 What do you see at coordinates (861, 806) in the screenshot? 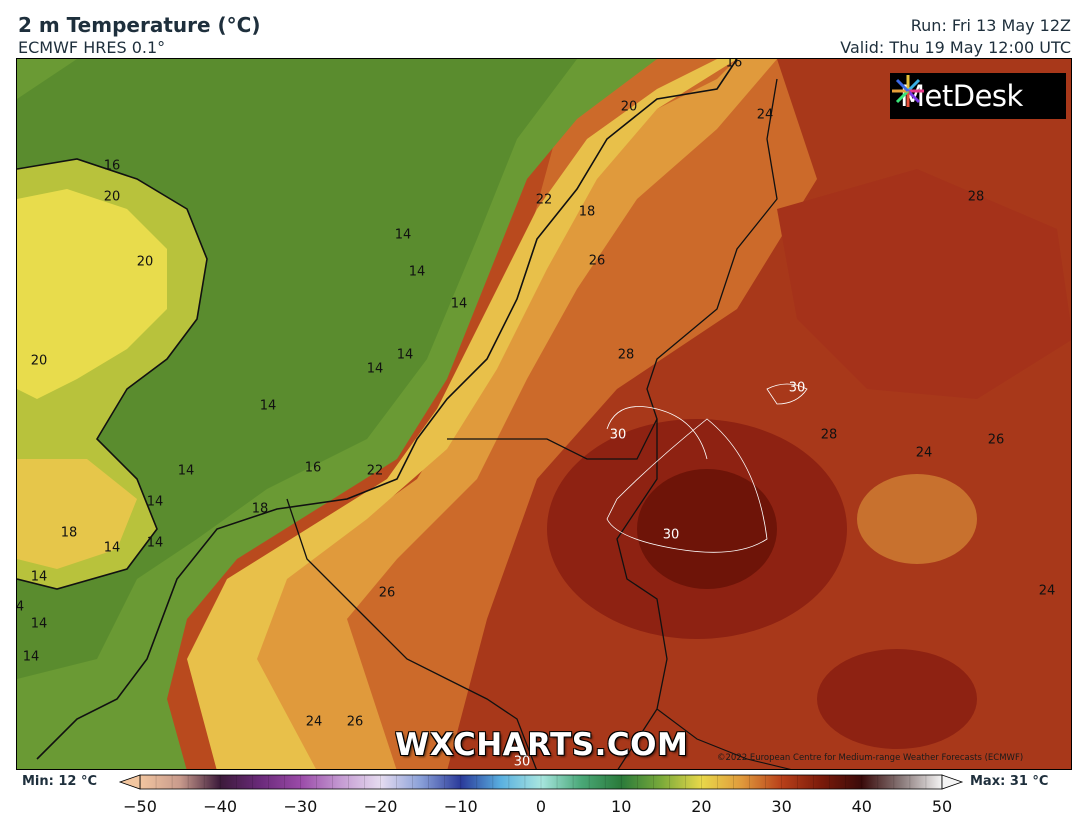
I see `colorbar-tick-label: 40` at bounding box center [861, 806].